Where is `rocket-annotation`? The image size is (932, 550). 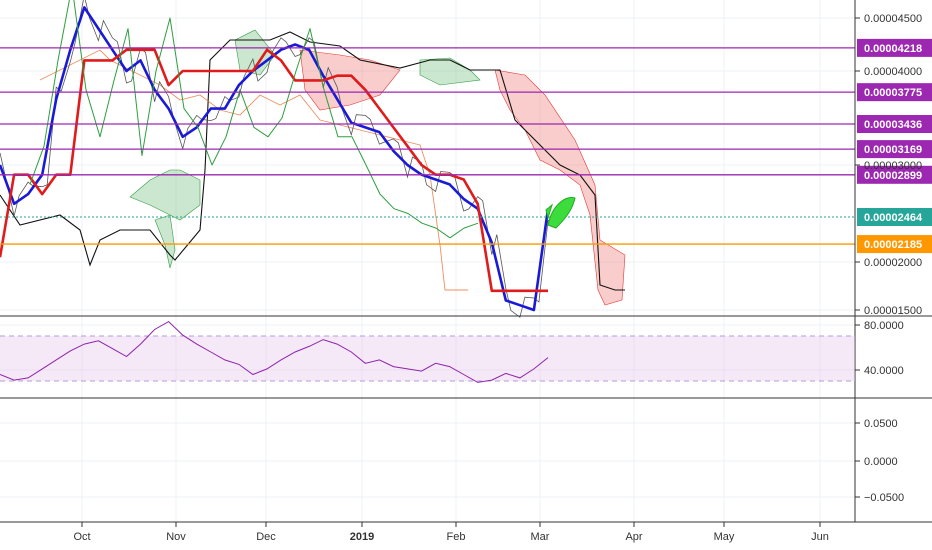
rocket-annotation is located at coordinates (560, 212).